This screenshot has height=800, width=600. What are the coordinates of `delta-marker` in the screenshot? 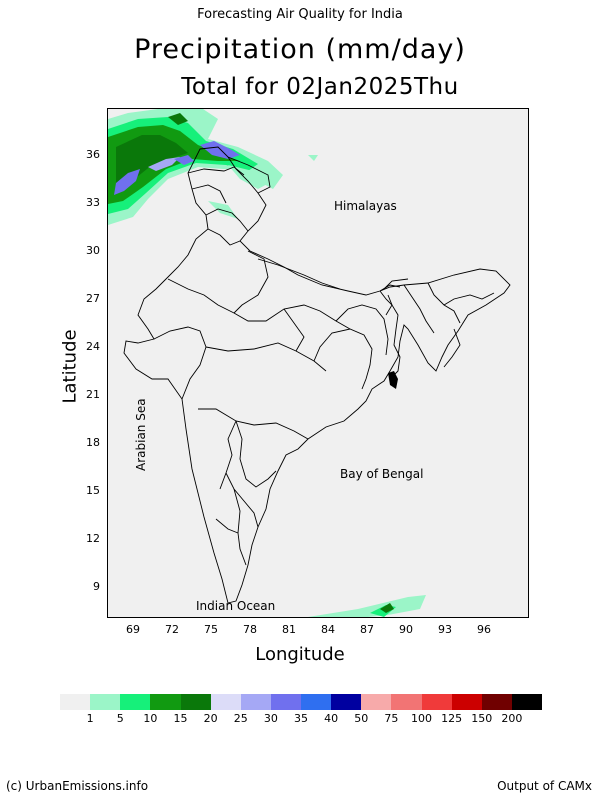 It's located at (393, 380).